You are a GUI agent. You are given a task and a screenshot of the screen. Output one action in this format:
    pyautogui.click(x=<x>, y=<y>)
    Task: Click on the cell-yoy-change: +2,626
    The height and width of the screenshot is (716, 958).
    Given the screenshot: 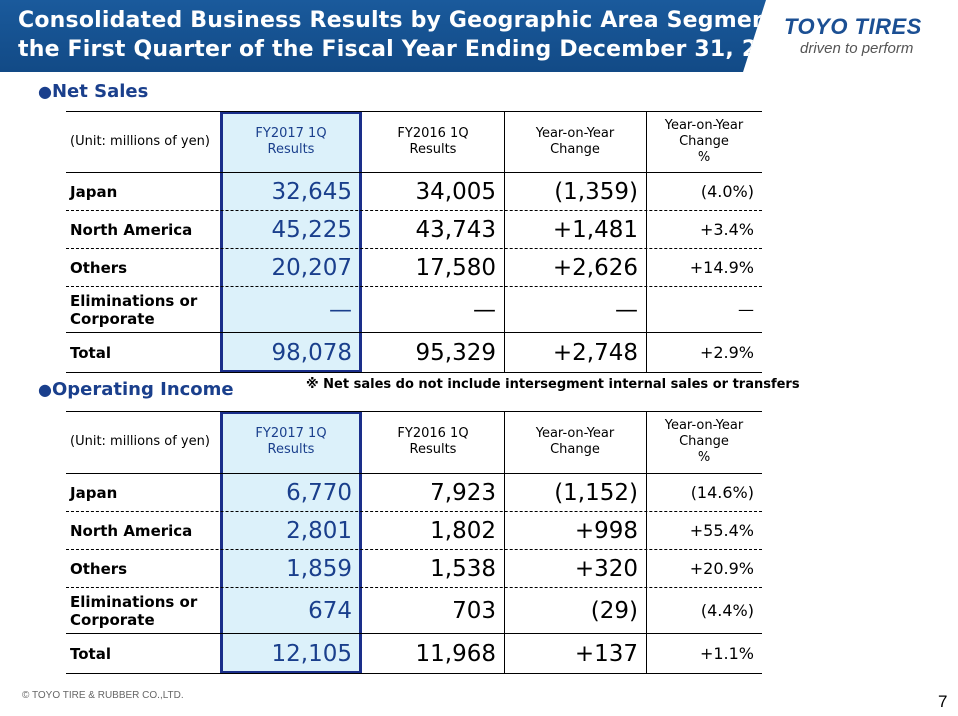 What is the action you would take?
    pyautogui.click(x=595, y=267)
    